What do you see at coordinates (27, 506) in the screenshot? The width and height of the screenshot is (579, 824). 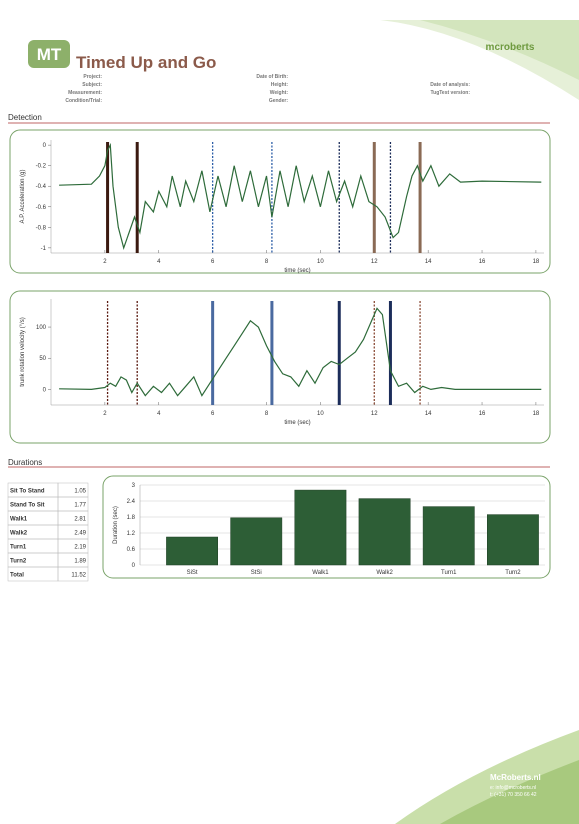 I see `row-label: Stand To Sit` at bounding box center [27, 506].